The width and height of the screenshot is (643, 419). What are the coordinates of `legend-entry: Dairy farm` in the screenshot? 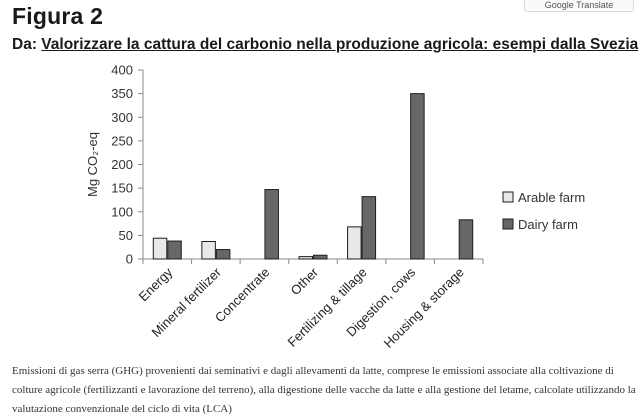 It's located at (548, 224).